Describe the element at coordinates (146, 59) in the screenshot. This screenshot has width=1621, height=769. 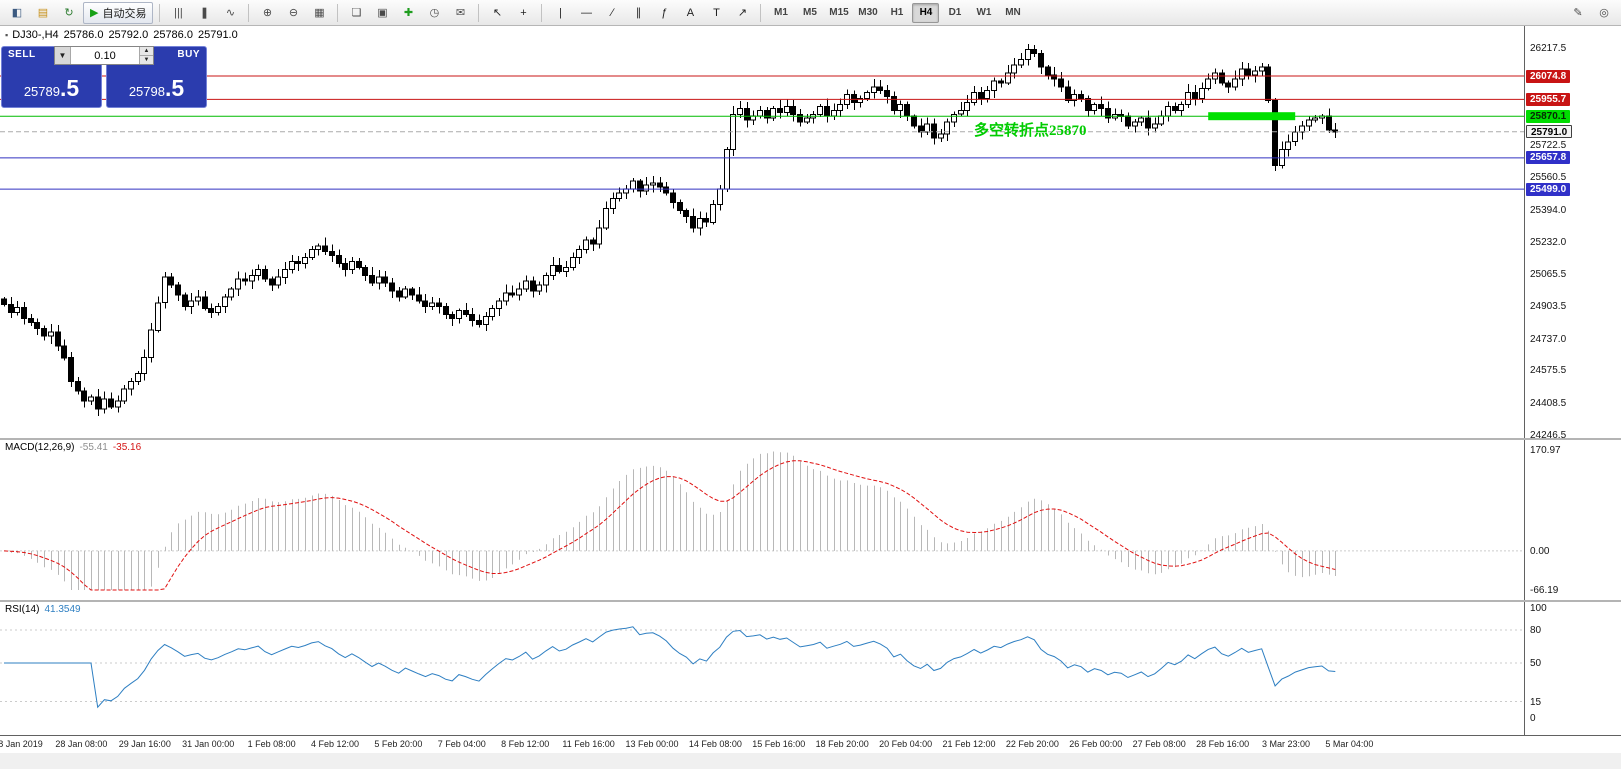
I see `volume-down-icon: ▼` at that location.